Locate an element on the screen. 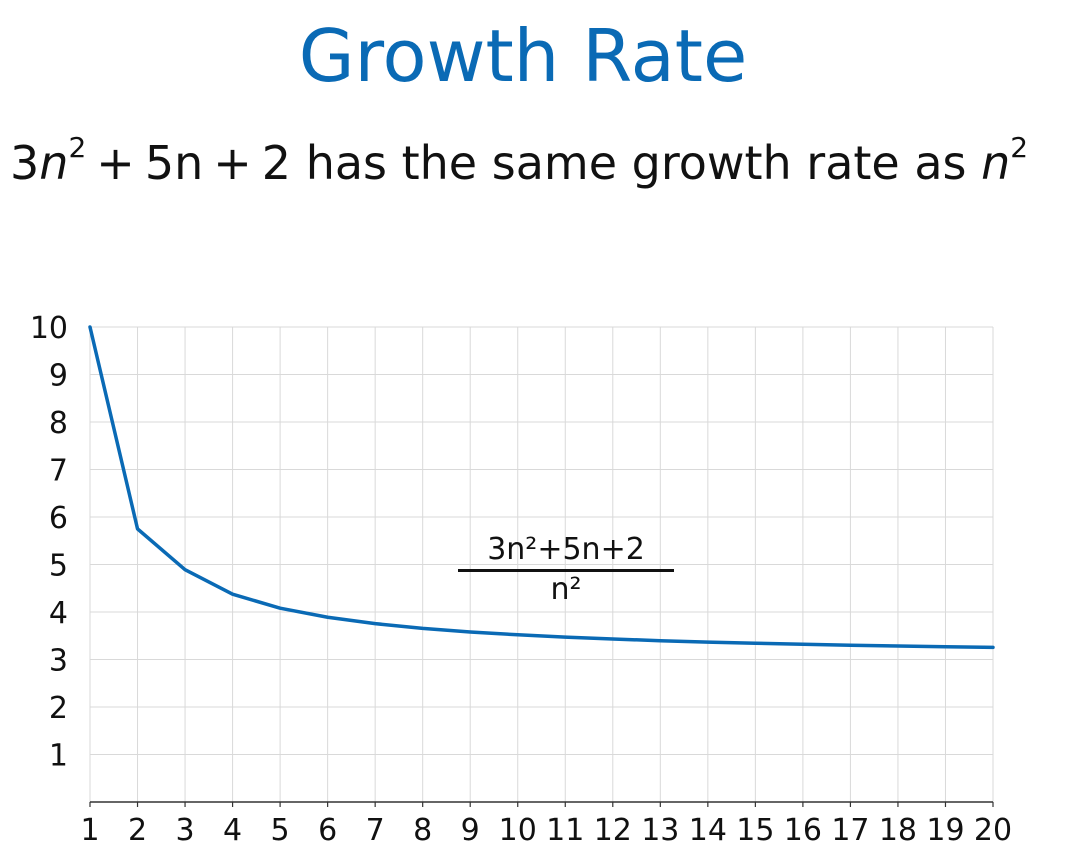 This screenshot has width=1086, height=864. x-tick-label: 7 is located at coordinates (375, 830).